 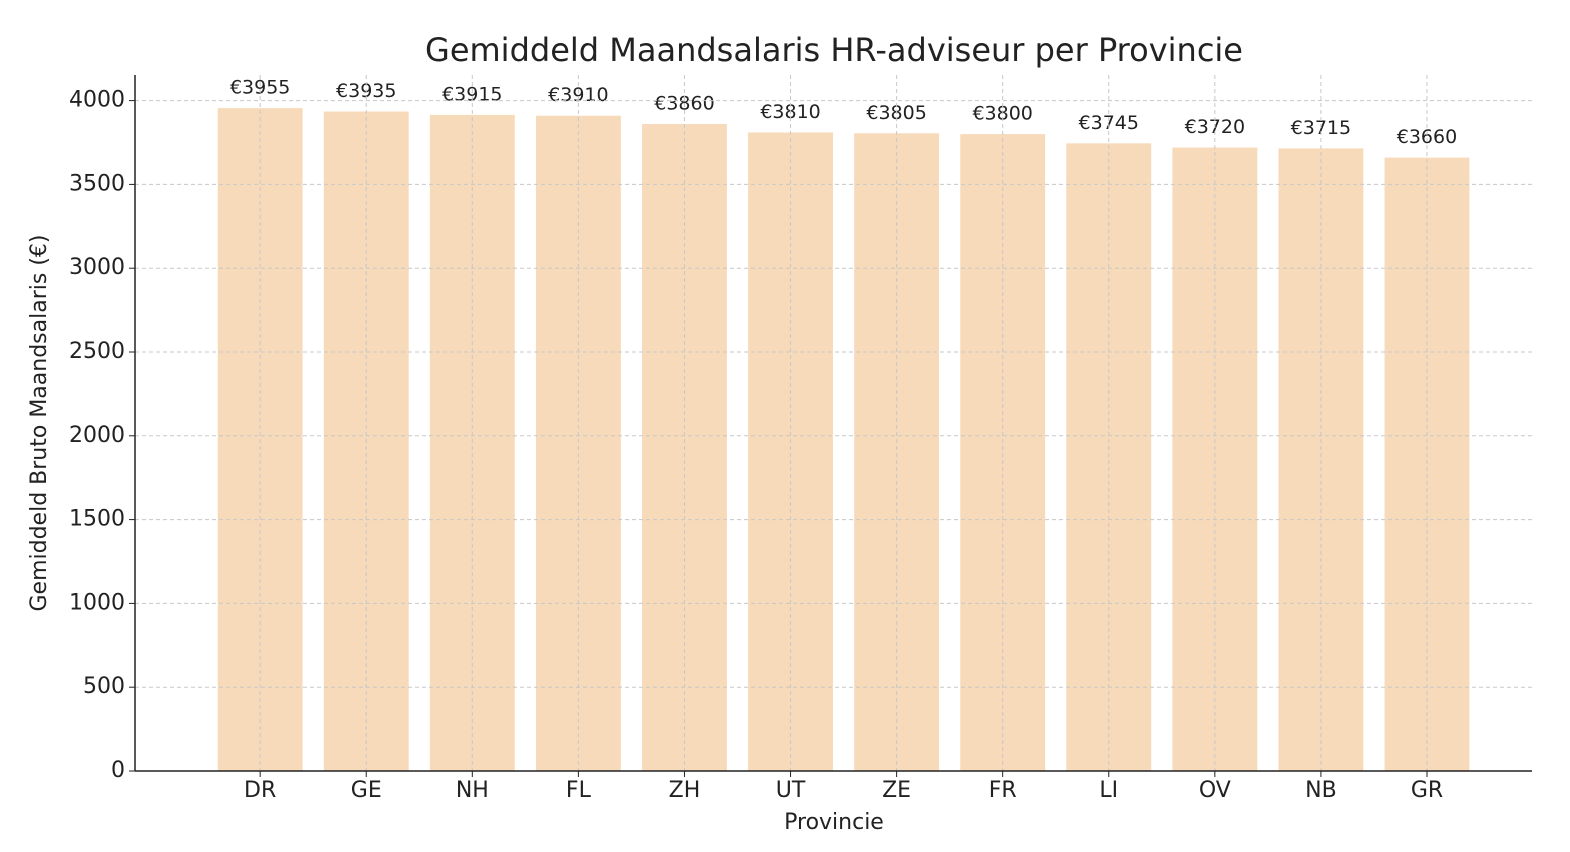 What do you see at coordinates (118, 770) in the screenshot?
I see `y-tick-label: 0` at bounding box center [118, 770].